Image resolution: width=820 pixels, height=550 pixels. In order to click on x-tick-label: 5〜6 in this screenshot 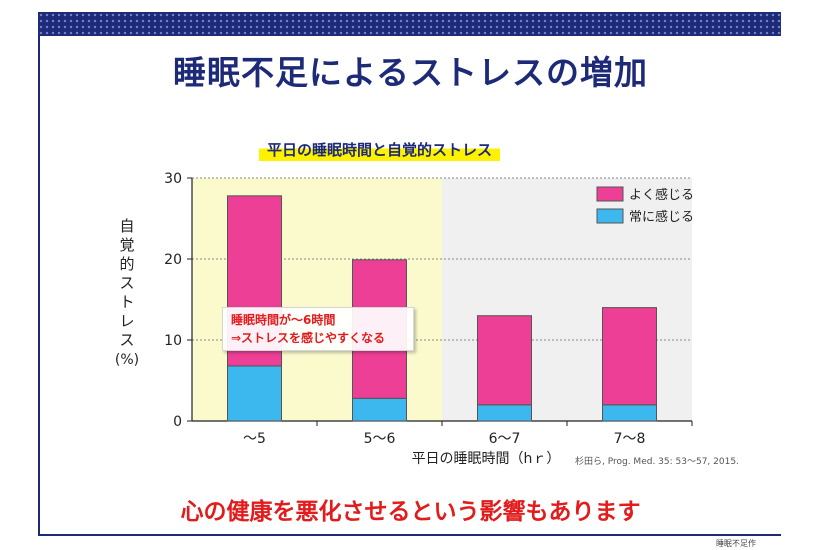, I will do `click(380, 439)`.